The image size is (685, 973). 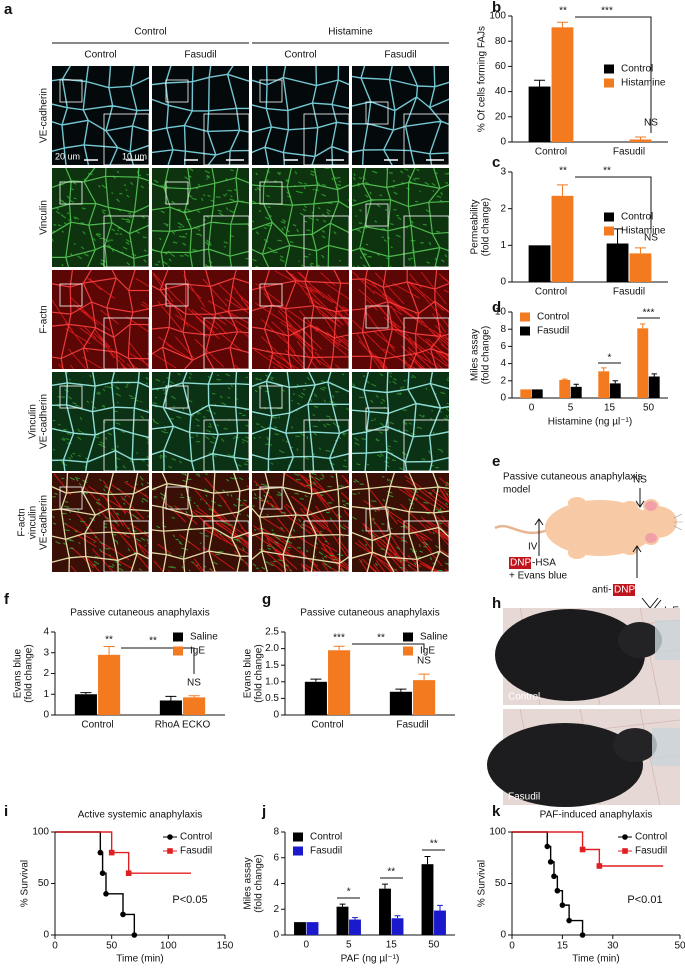 What do you see at coordinates (643, 231) in the screenshot?
I see `legend-label: Histamine` at bounding box center [643, 231].